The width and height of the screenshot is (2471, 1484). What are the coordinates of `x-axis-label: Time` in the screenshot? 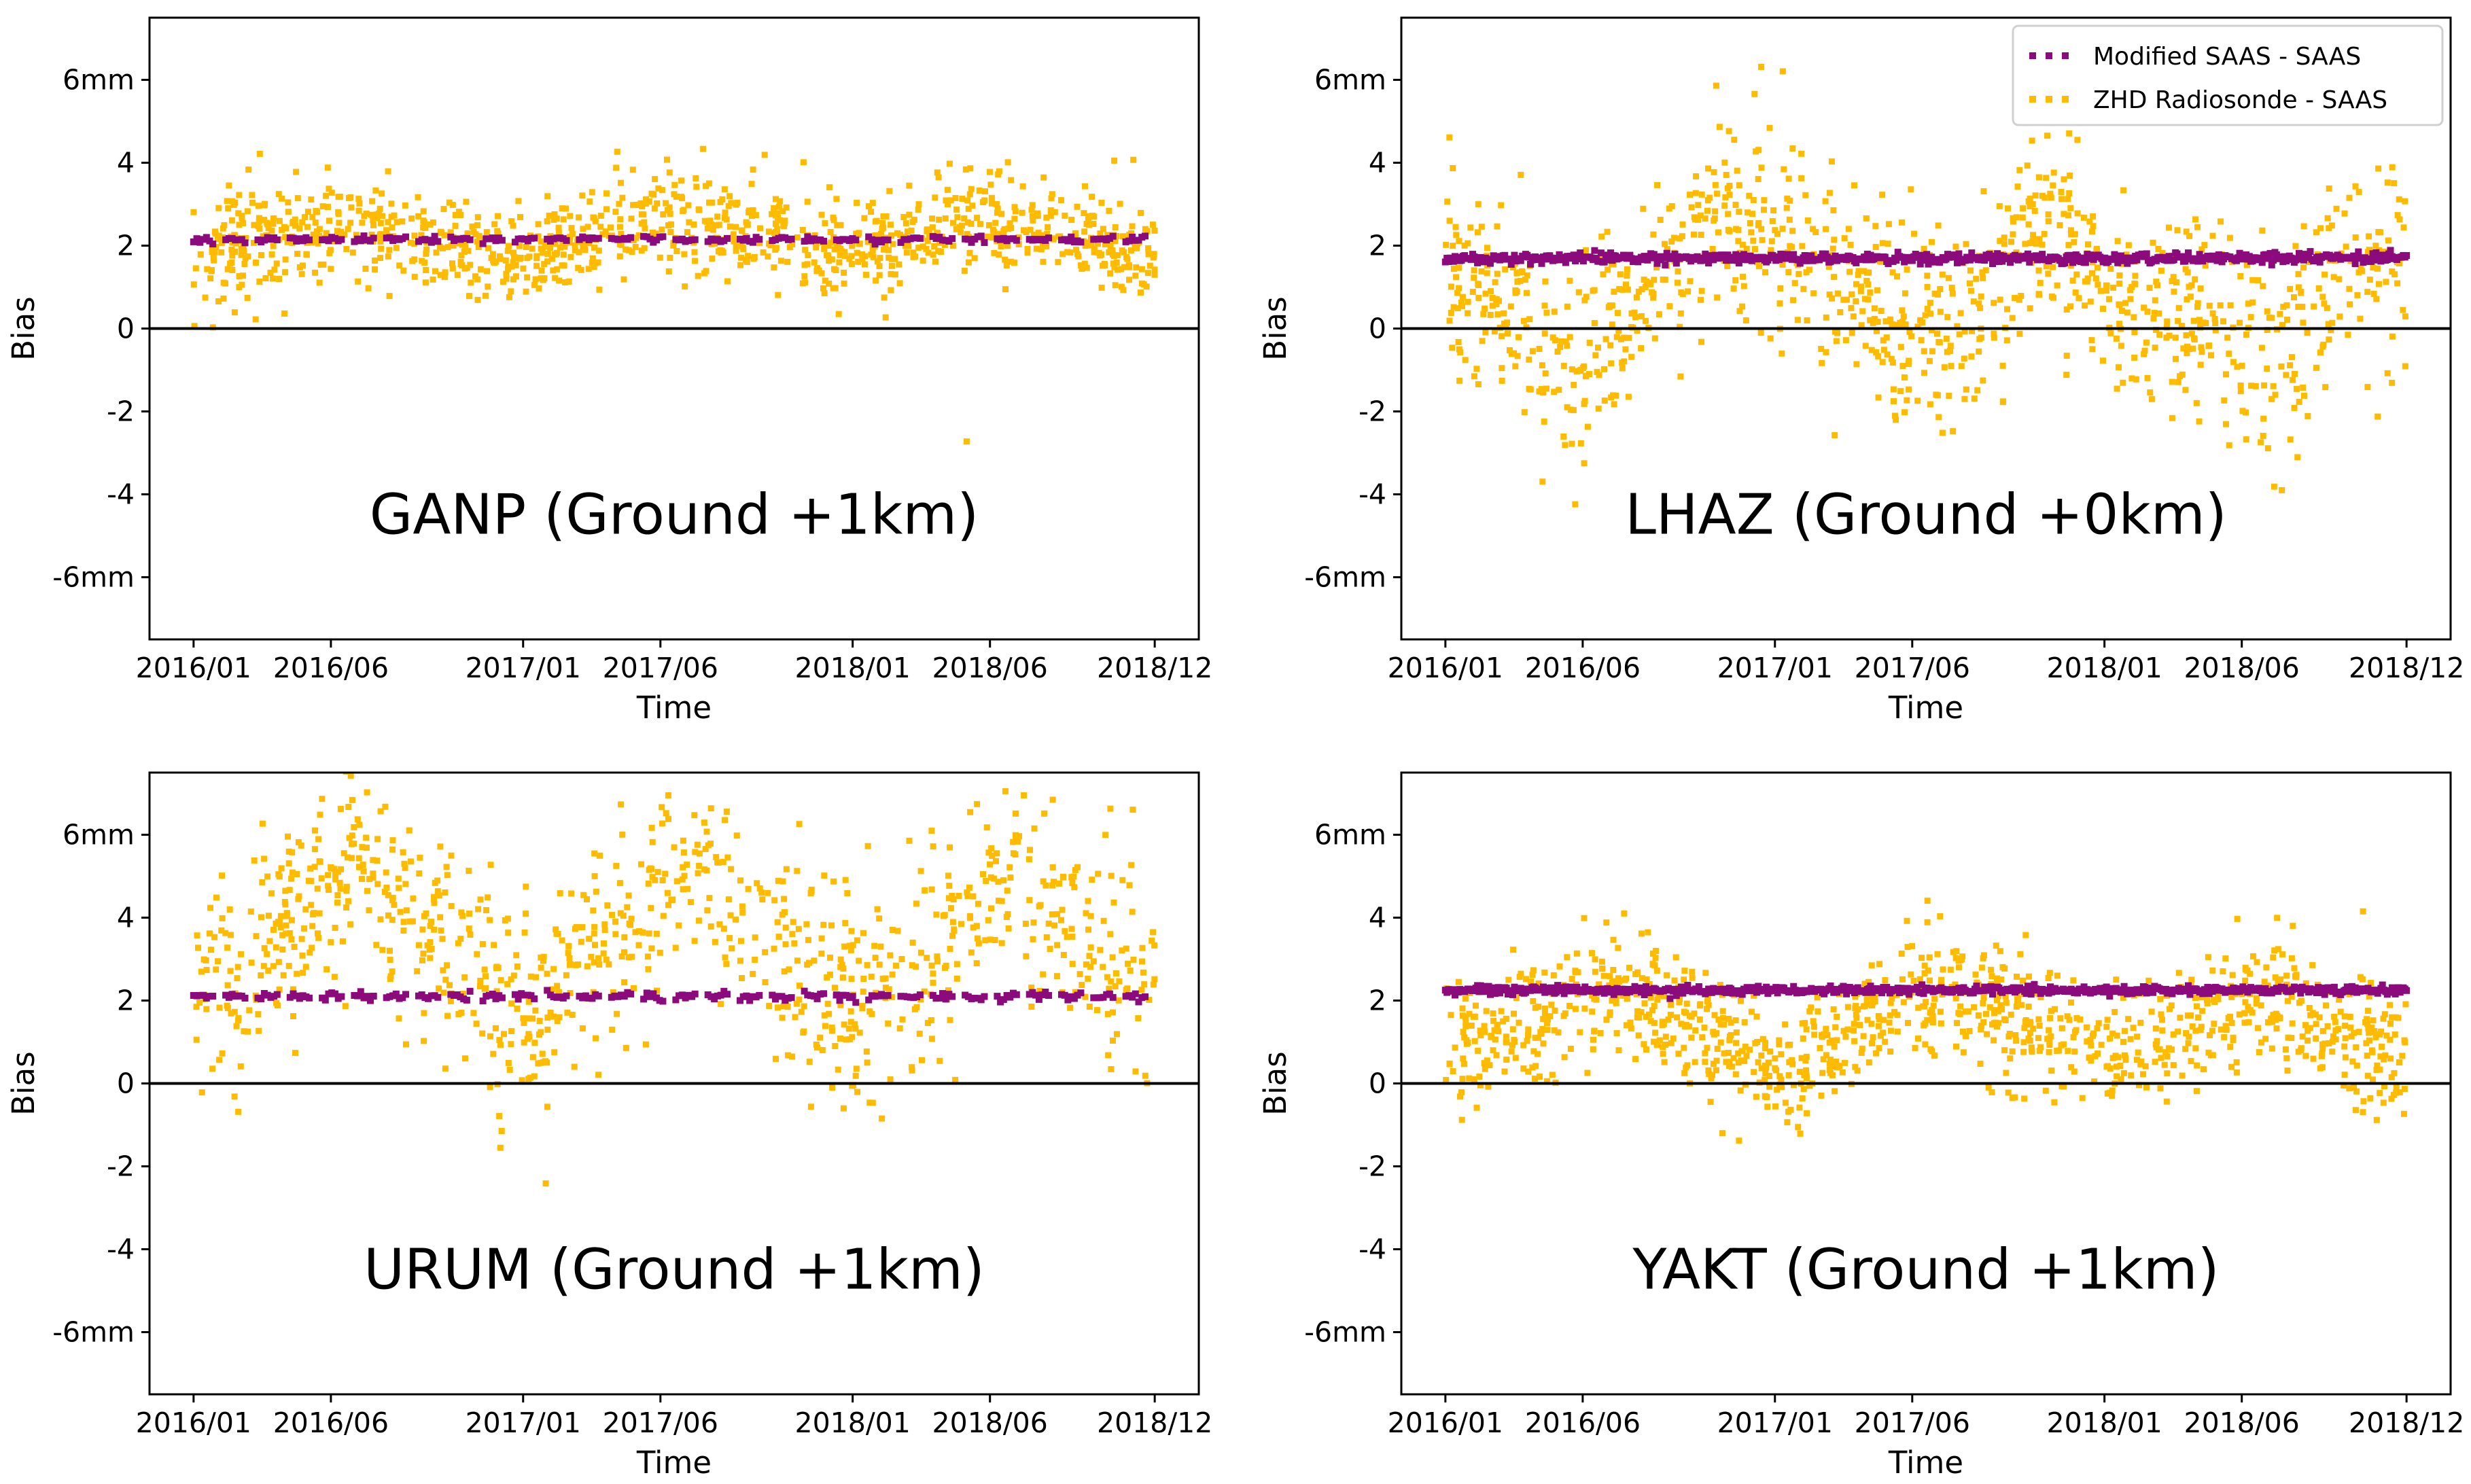 It's located at (674, 708).